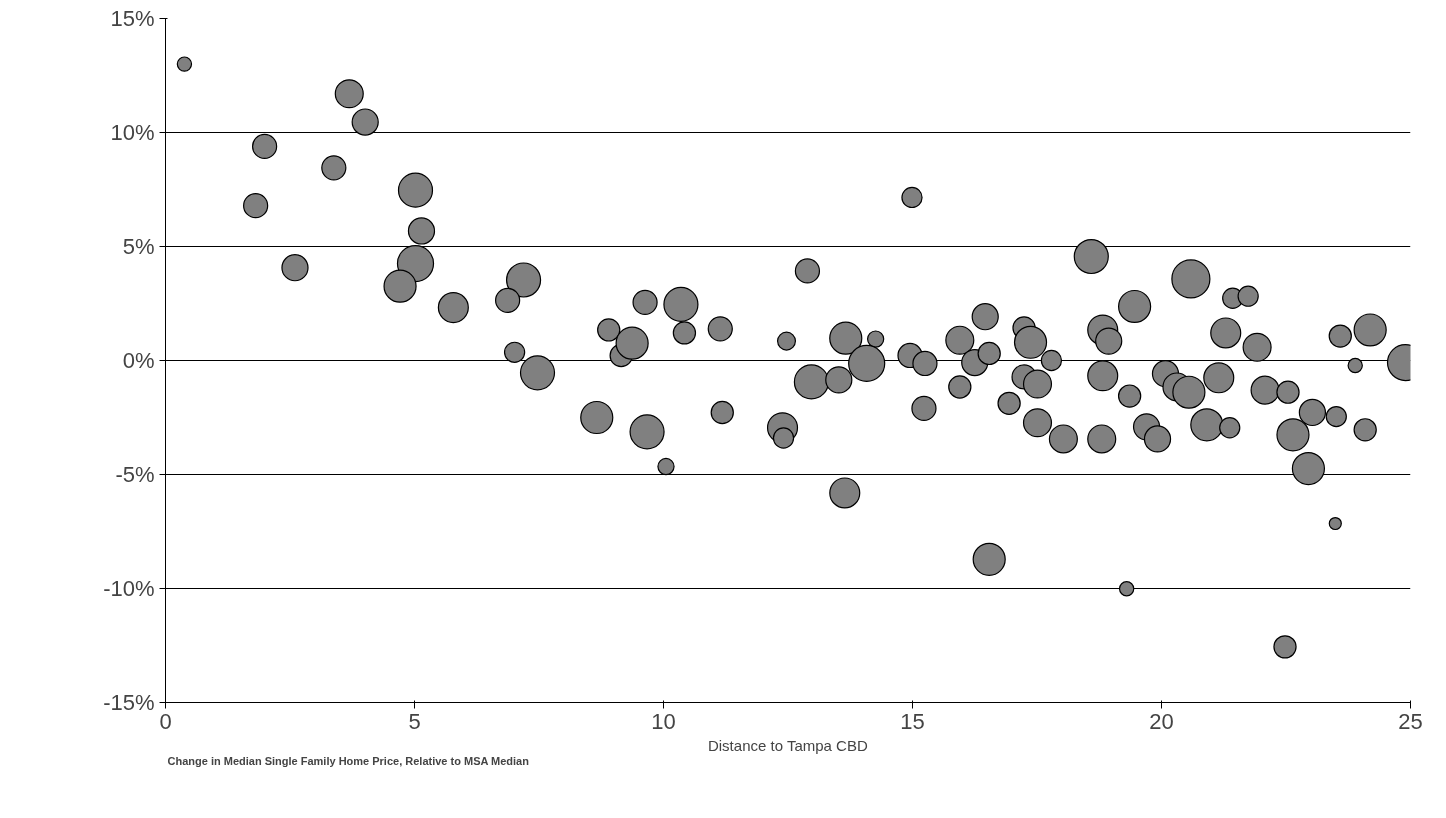 This screenshot has height=818, width=1446. What do you see at coordinates (135, 474) in the screenshot?
I see `y-tick-label: -5%` at bounding box center [135, 474].